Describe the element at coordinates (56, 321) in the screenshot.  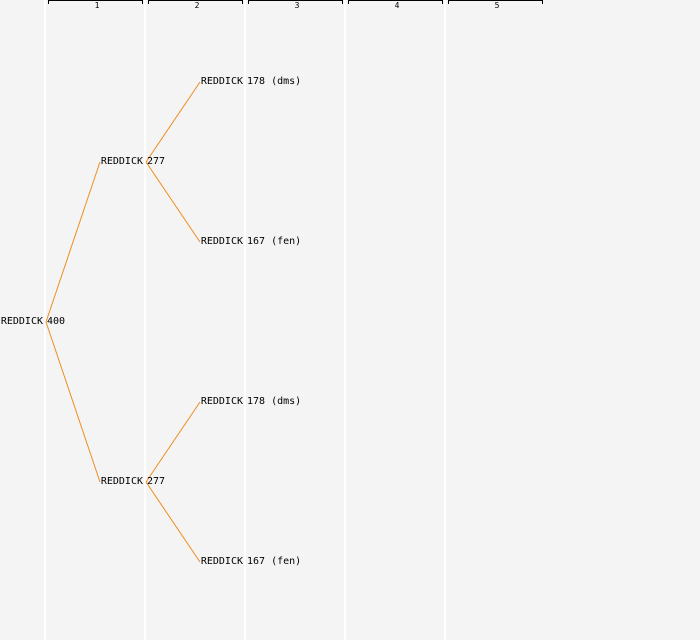
I see `node-value: 400` at that location.